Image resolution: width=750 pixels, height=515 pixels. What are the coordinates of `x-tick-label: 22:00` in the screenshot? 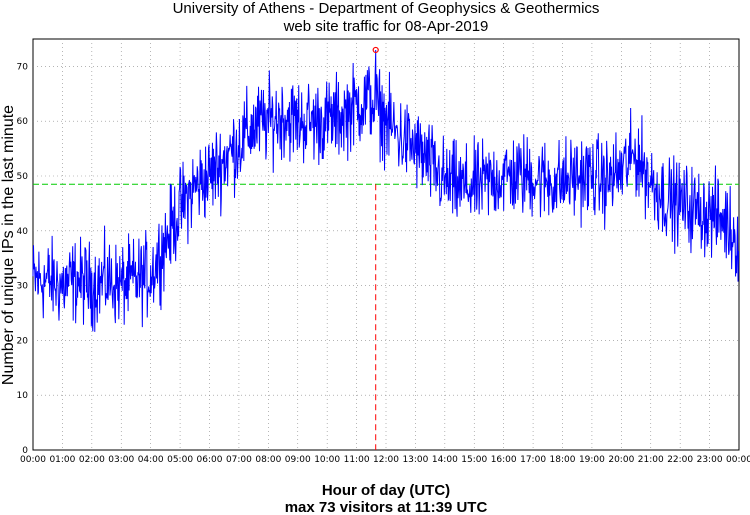 It's located at (680, 460).